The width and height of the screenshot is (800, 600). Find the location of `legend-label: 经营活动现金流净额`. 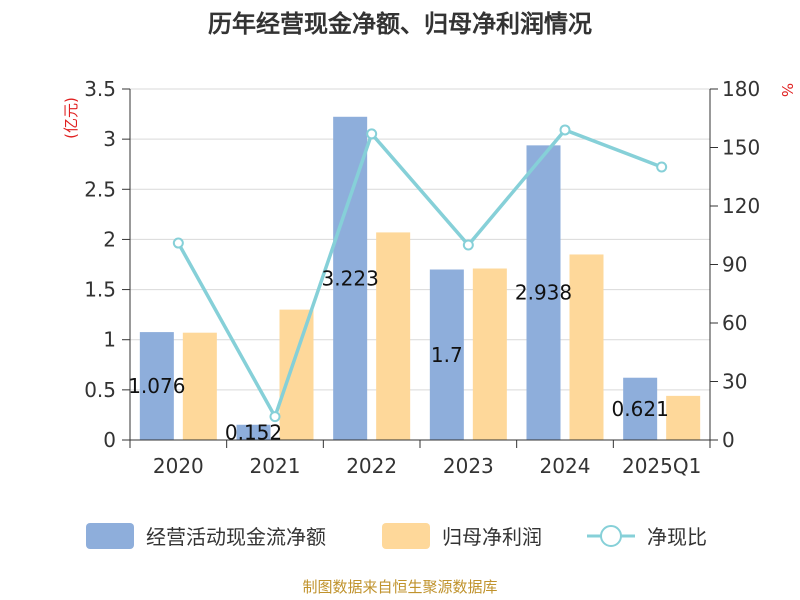

legend-label: 经营活动现金流净额 is located at coordinates (236, 537).